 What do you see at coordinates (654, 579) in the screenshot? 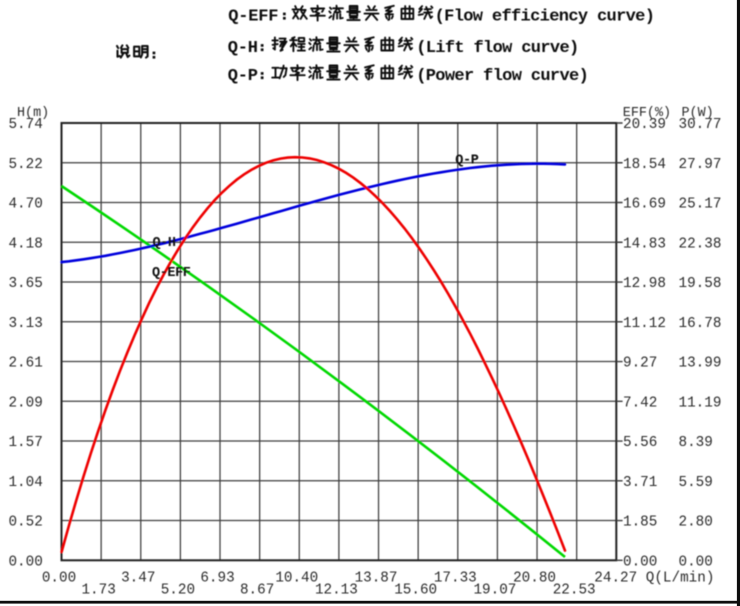
I see `svg-text: 24.27 Q(L/min)` at bounding box center [654, 579].